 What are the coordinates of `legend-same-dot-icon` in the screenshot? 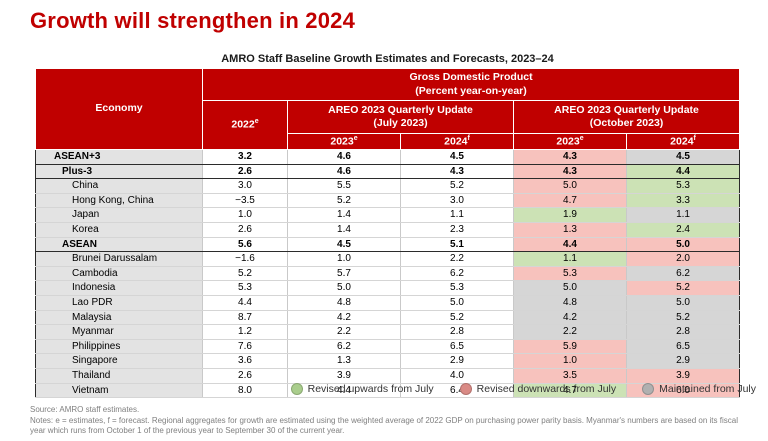 It's located at (648, 389).